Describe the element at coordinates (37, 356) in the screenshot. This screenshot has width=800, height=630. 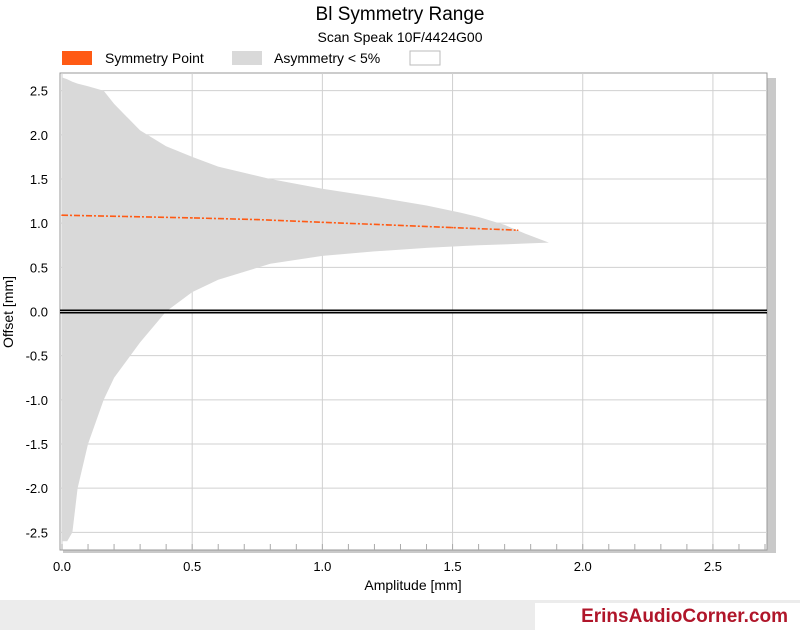
I see `y-tick-label: -0.5` at that location.